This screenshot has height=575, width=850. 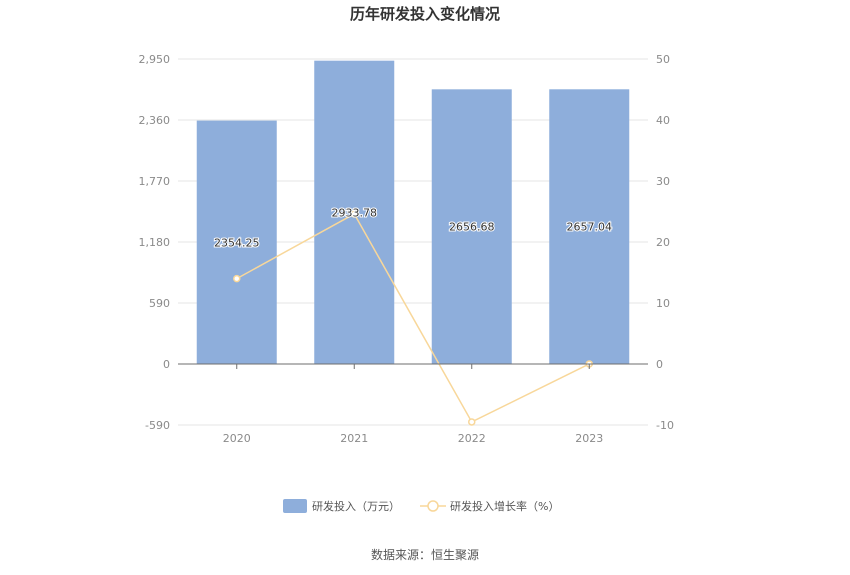 What do you see at coordinates (663, 59) in the screenshot?
I see `y-right-tick-label: 50` at bounding box center [663, 59].